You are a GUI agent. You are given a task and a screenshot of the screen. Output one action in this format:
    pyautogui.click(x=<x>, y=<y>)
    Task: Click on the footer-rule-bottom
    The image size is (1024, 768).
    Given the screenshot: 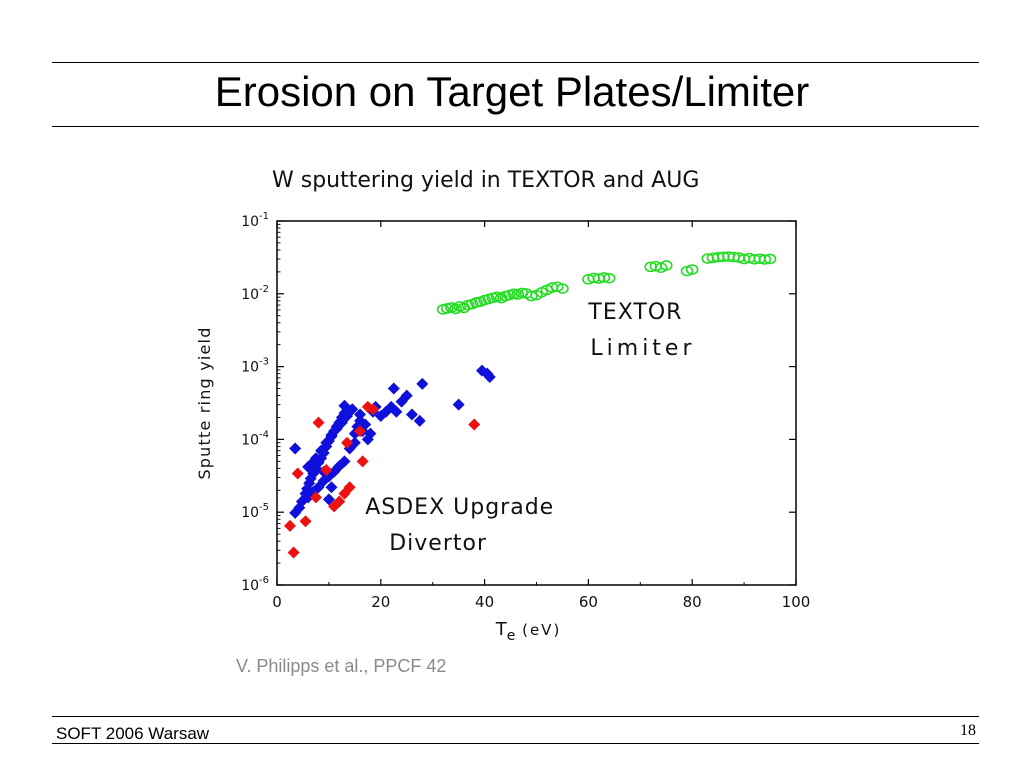 What is the action you would take?
    pyautogui.click(x=515, y=743)
    